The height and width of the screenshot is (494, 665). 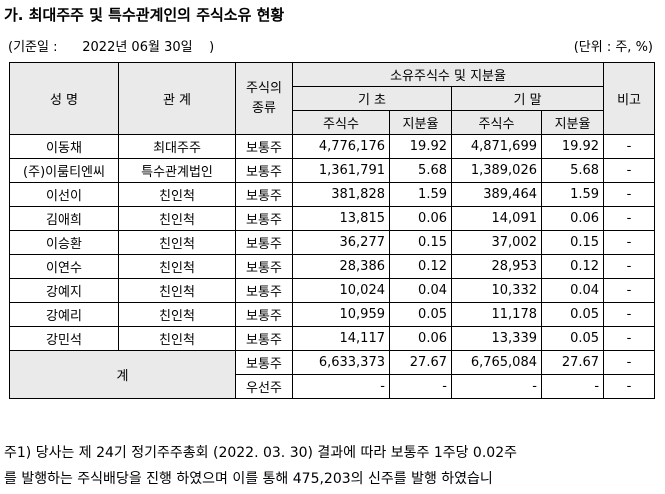 I want to click on cell-end-shares: 14,091, so click(x=496, y=218).